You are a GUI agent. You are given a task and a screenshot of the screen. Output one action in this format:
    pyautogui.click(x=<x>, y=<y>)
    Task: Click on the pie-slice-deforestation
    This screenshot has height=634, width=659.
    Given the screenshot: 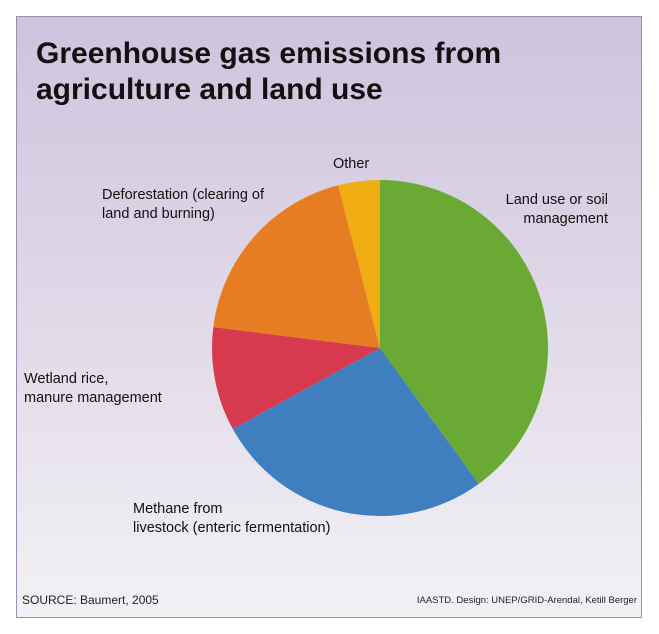 What is the action you would take?
    pyautogui.click(x=296, y=266)
    